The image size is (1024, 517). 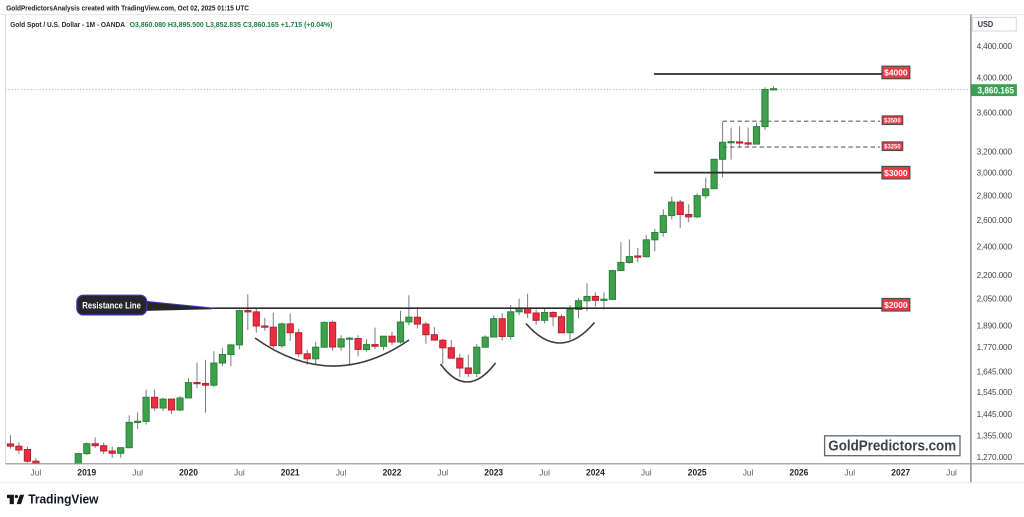 I want to click on svg-text: GoldPredictors.com, so click(x=892, y=447).